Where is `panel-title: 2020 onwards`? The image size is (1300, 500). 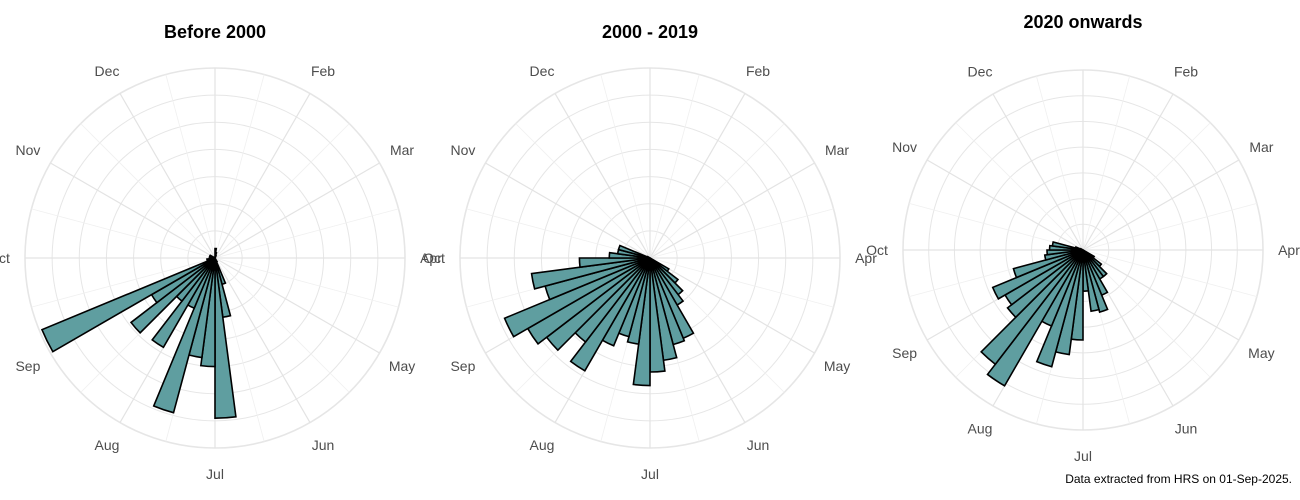
panel-title: 2020 onwards is located at coordinates (1082, 22).